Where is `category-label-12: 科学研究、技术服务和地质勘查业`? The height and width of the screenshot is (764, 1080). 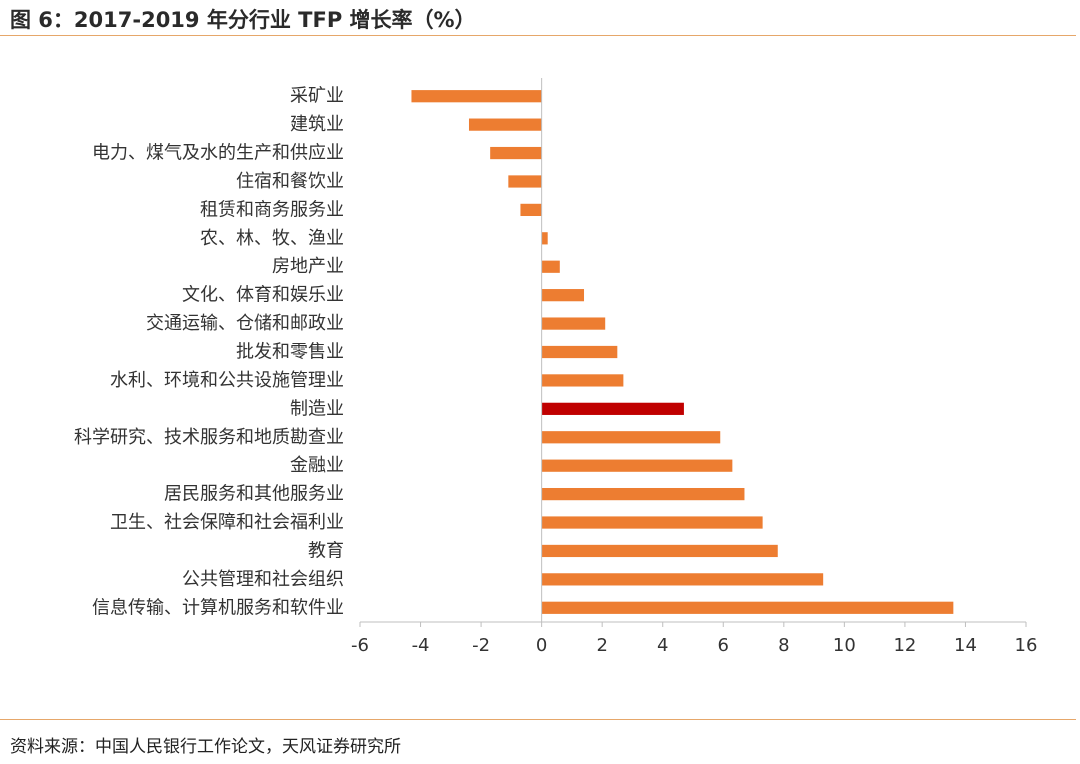
category-label-12: 科学研究、技术服务和地质勘查业 is located at coordinates (209, 437).